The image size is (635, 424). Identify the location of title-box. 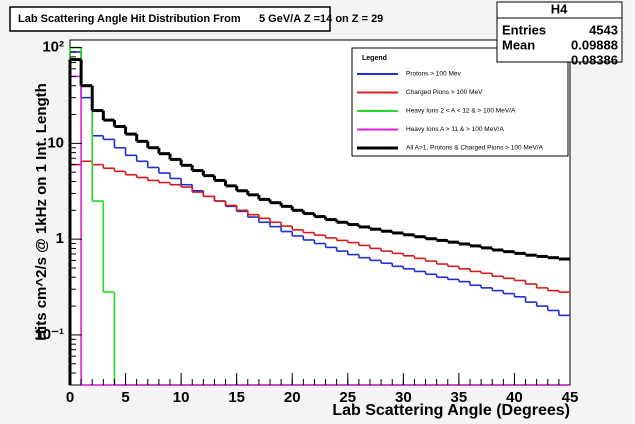
(170, 19).